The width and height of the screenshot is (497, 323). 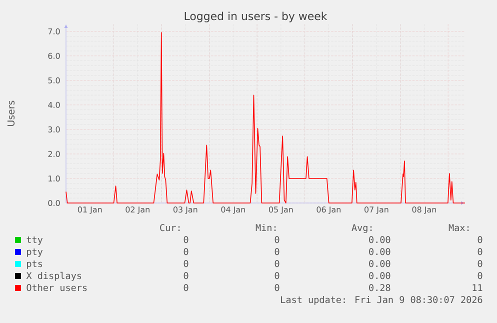 What do you see at coordinates (54, 276) in the screenshot?
I see `legend-label: X displays` at bounding box center [54, 276].